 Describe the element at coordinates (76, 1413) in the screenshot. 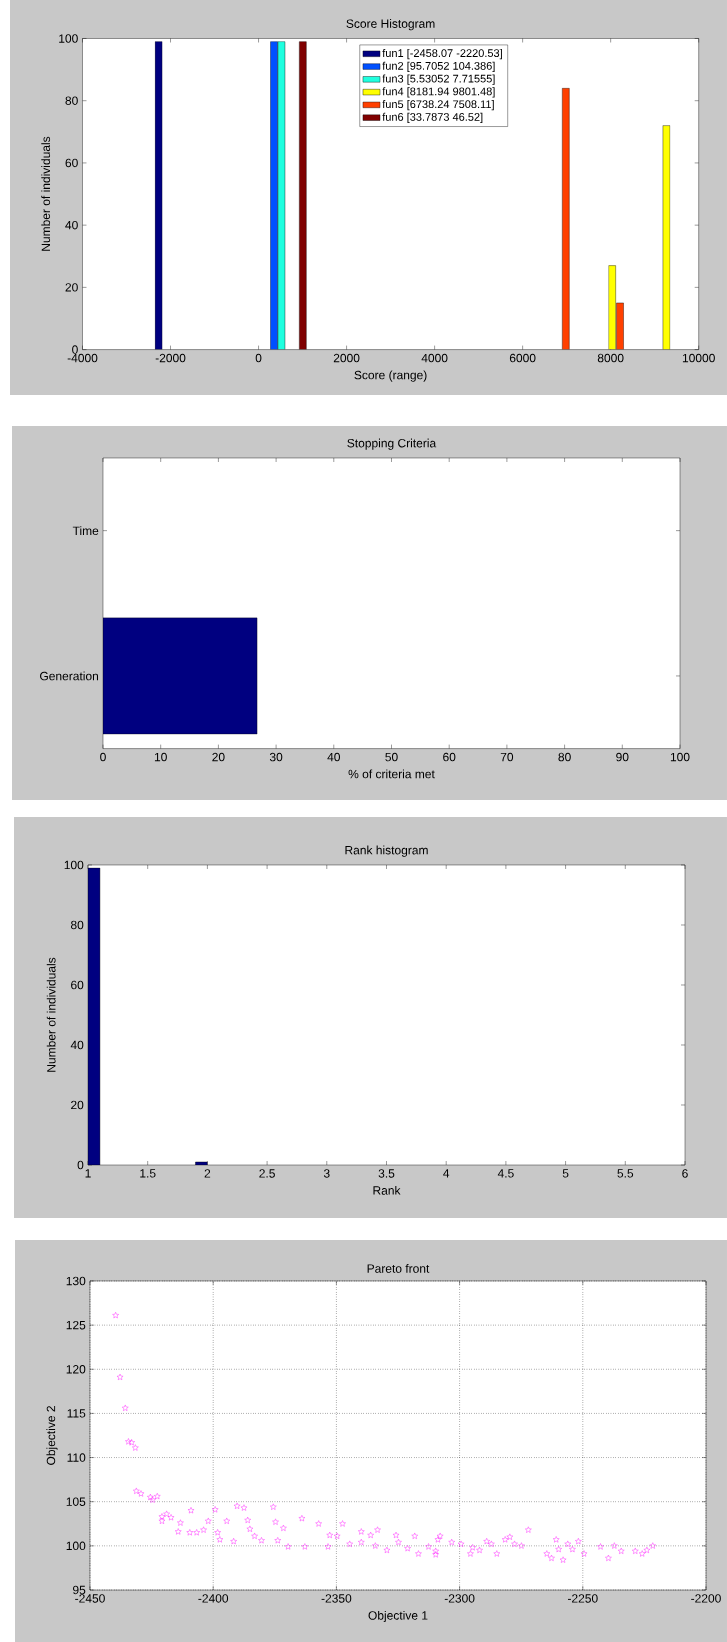

I see `y-tick-label: 115` at that location.